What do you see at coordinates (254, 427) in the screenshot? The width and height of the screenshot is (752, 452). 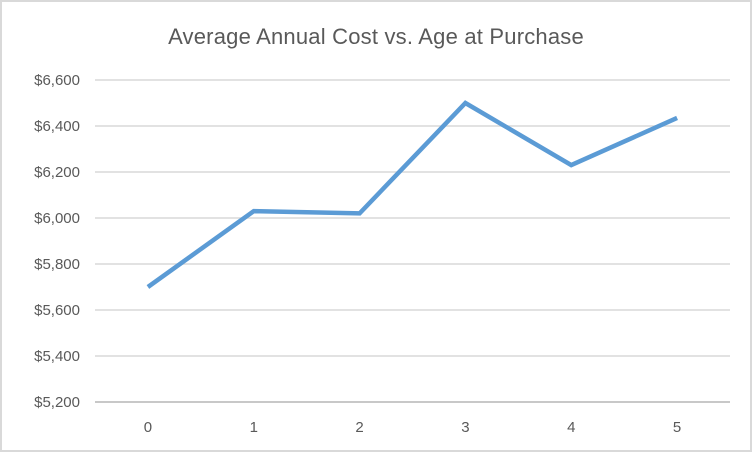 I see `x-axis-tick-label: 1` at bounding box center [254, 427].